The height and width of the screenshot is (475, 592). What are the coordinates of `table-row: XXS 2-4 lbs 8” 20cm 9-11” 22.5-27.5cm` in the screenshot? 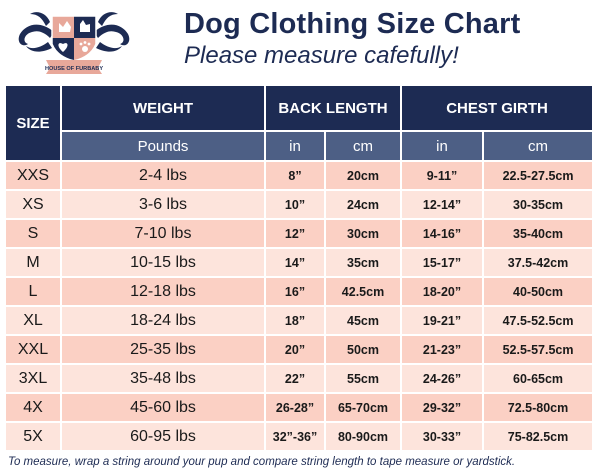 It's located at (299, 175).